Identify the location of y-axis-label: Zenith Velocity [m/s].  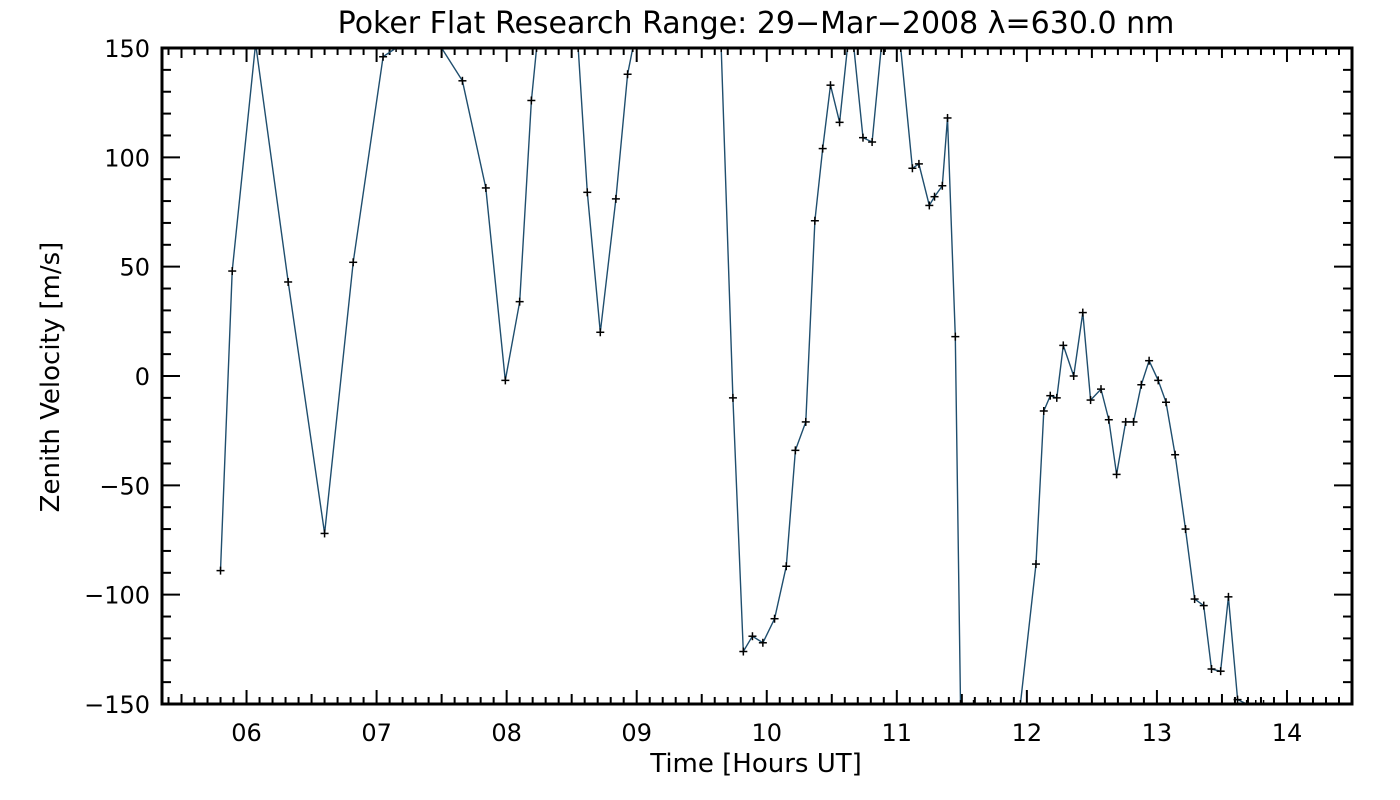
(51, 377).